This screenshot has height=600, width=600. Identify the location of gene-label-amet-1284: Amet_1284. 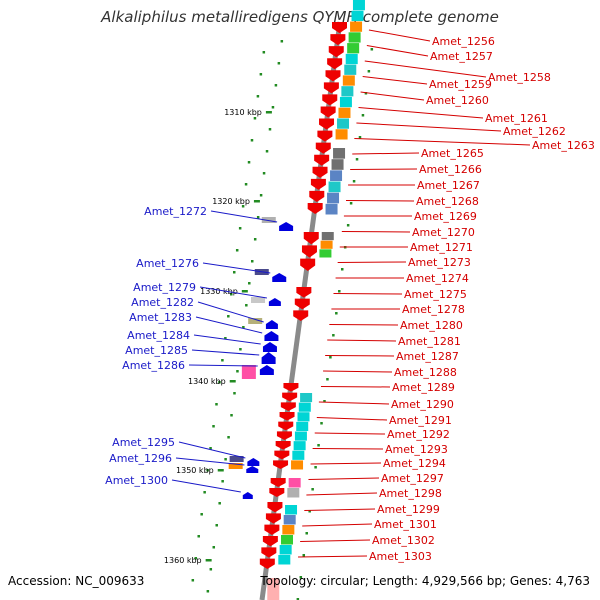
(158, 335).